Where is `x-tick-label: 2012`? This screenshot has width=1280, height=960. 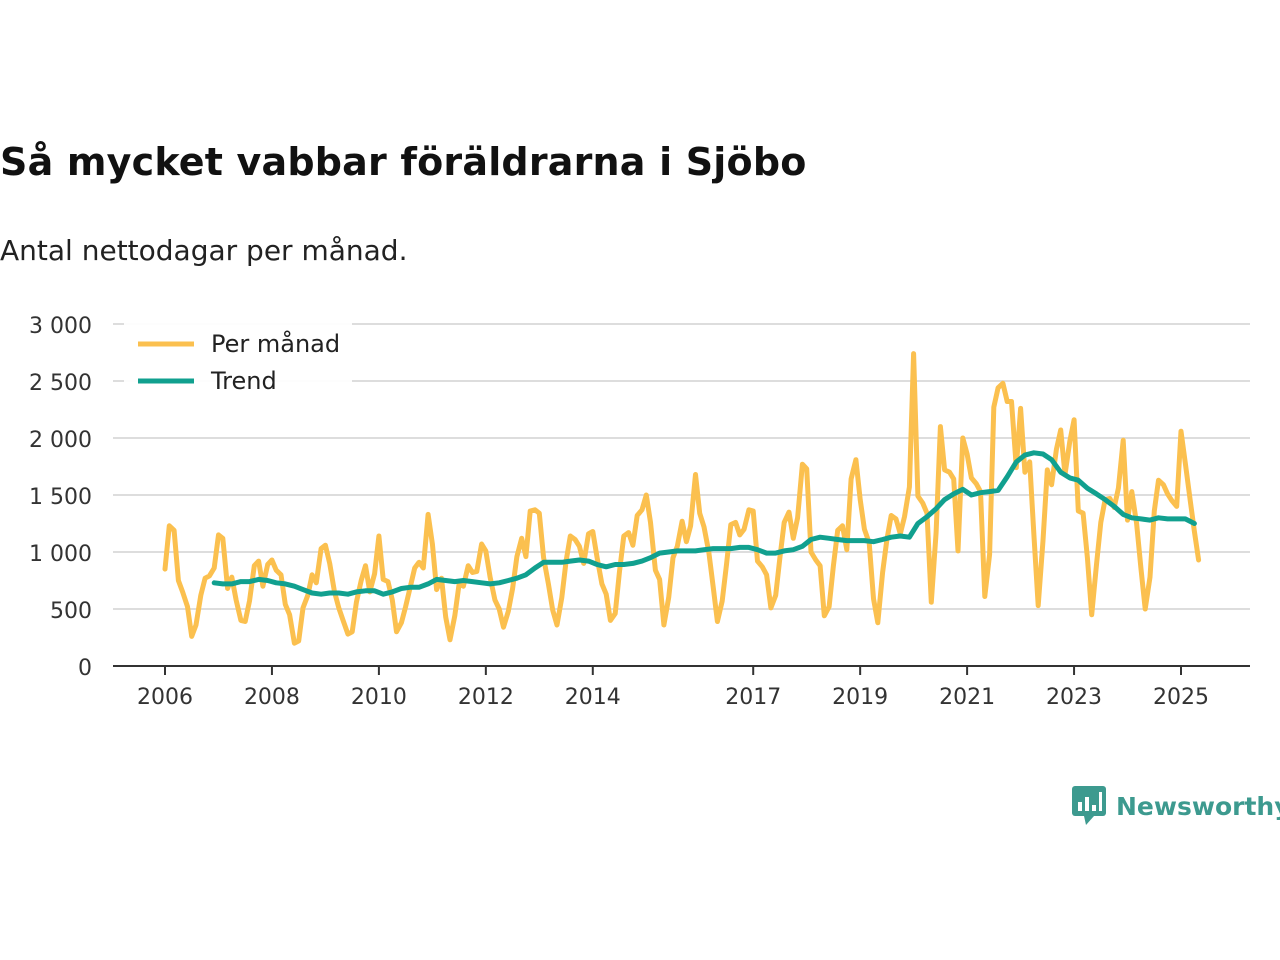 x-tick-label: 2012 is located at coordinates (486, 697).